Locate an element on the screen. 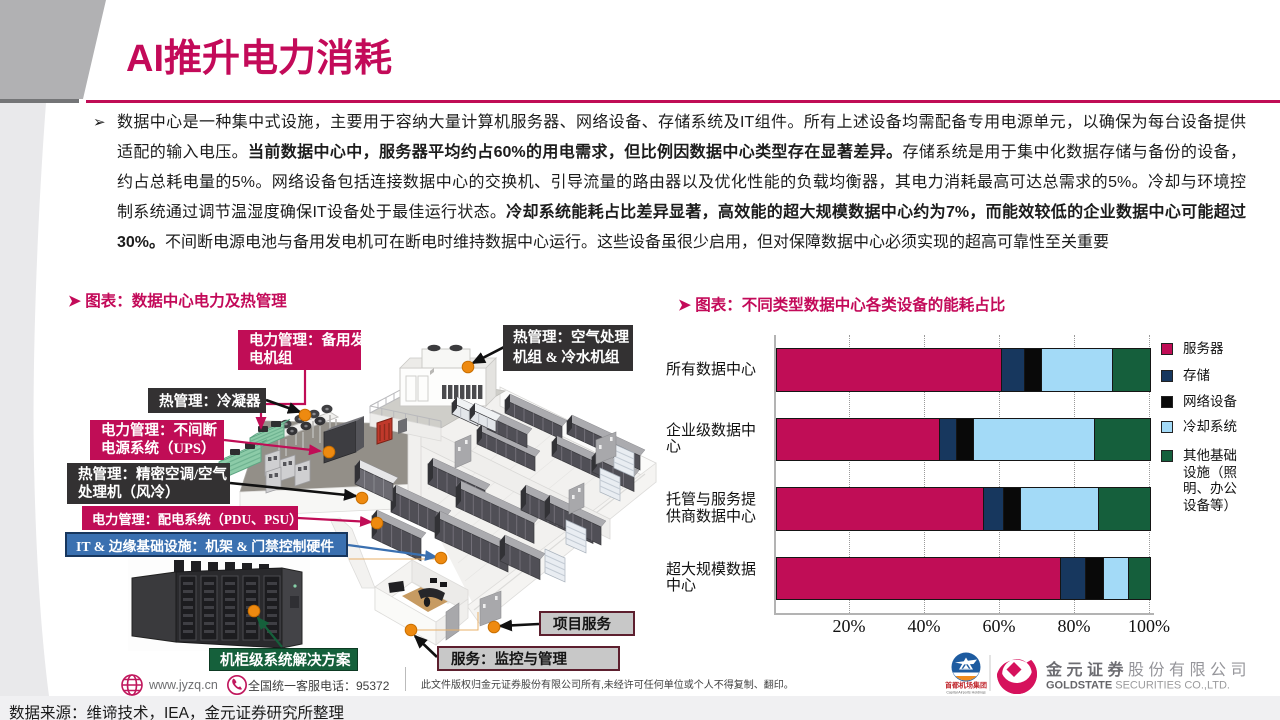 Image resolution: width=1280 pixels, height=720 pixels. svg-text: 金元证券股份有限公司 is located at coordinates (1148, 669).